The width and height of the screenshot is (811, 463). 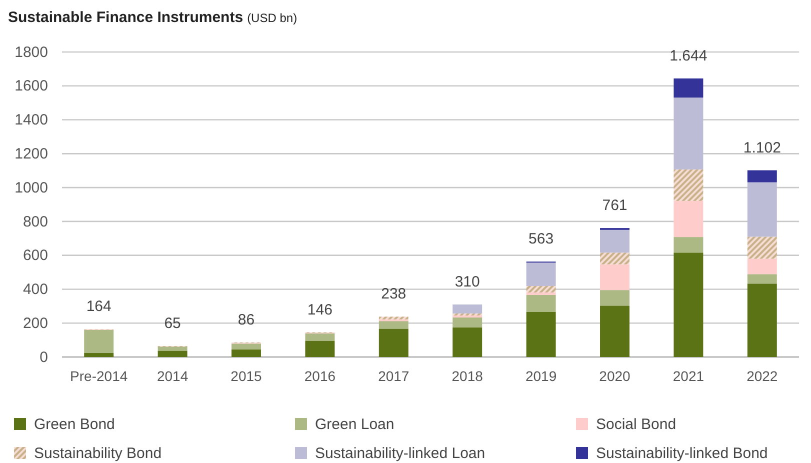 I want to click on legend-label: Sustainability Bond, so click(x=98, y=453).